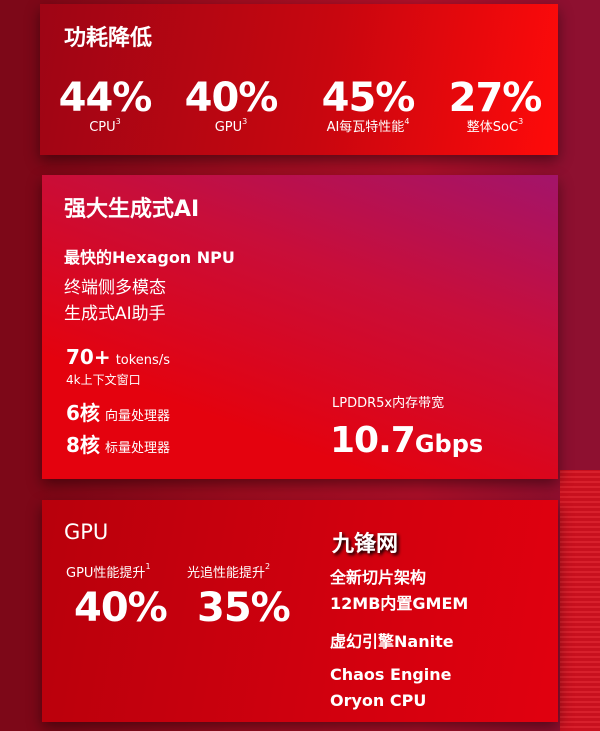  What do you see at coordinates (378, 577) in the screenshot?
I see `feature-item: 全新切片架构` at bounding box center [378, 577].